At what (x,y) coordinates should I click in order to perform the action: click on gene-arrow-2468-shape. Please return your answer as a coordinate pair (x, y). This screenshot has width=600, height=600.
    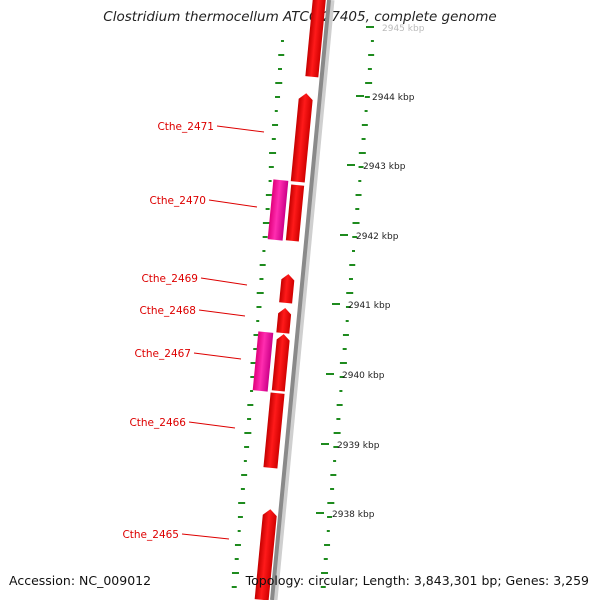
    Looking at the image, I should click on (284, 321).